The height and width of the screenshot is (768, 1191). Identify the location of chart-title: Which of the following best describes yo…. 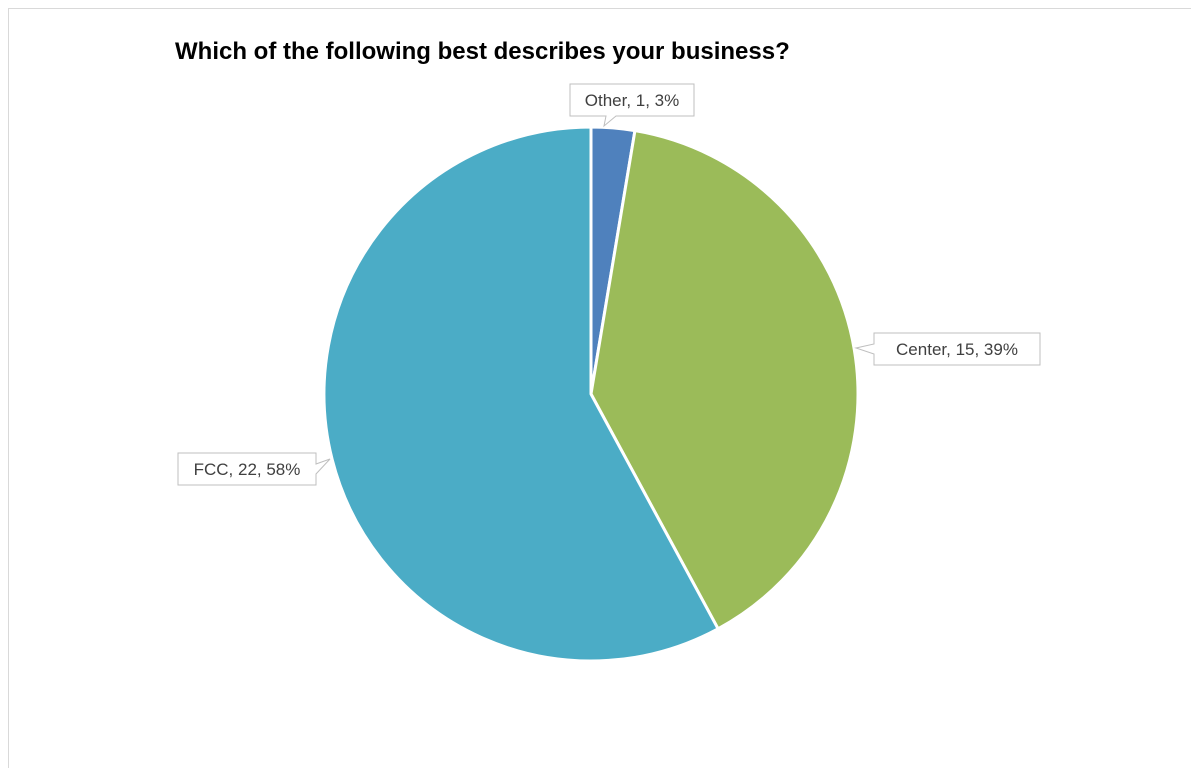
(482, 51).